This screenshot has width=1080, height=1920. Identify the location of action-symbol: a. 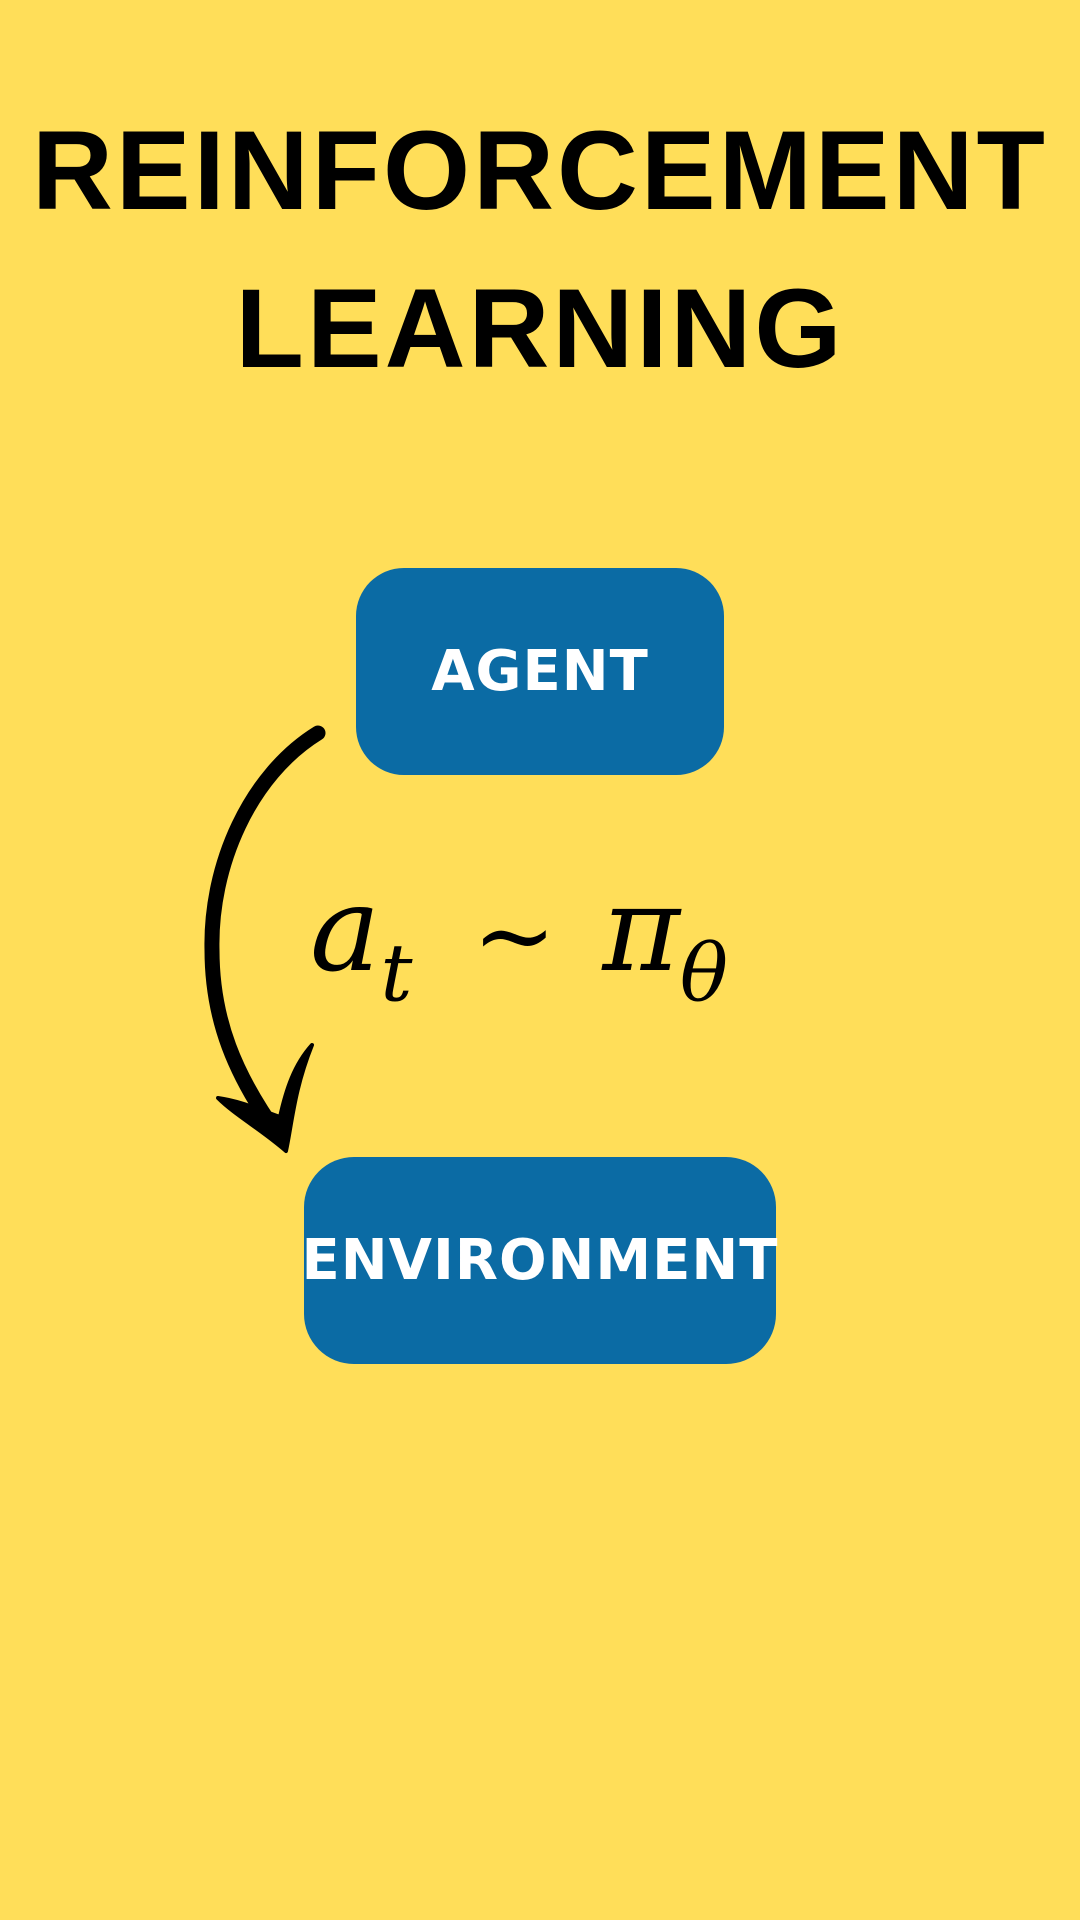
(345, 929).